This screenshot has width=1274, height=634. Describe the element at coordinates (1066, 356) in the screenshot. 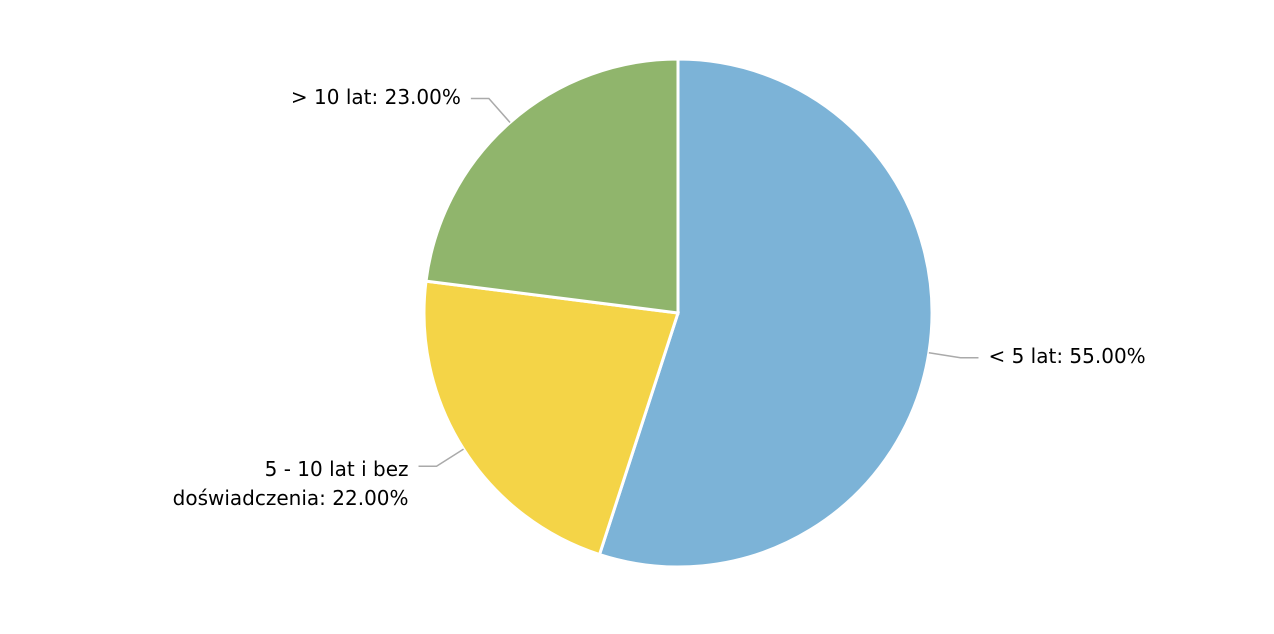

I see `data-label: < 5 lat: 55.00%` at that location.